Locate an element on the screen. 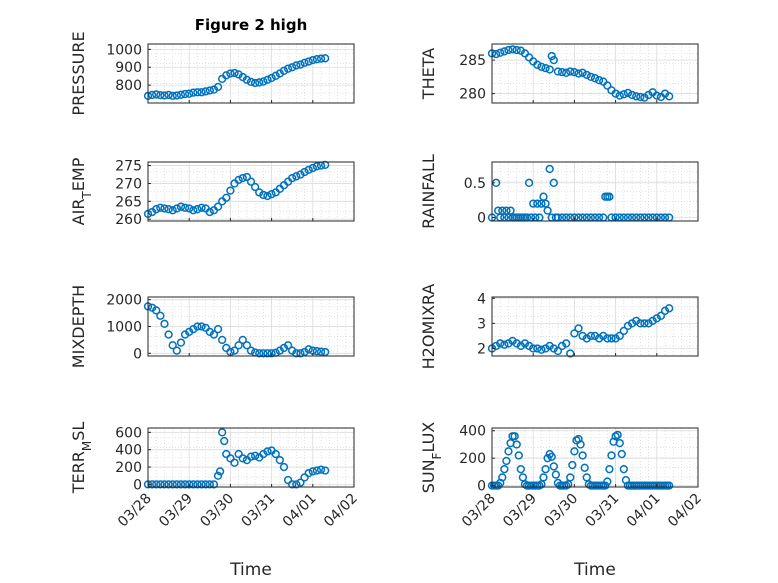 The width and height of the screenshot is (778, 583). y-tick-label: 400 is located at coordinates (128, 451).